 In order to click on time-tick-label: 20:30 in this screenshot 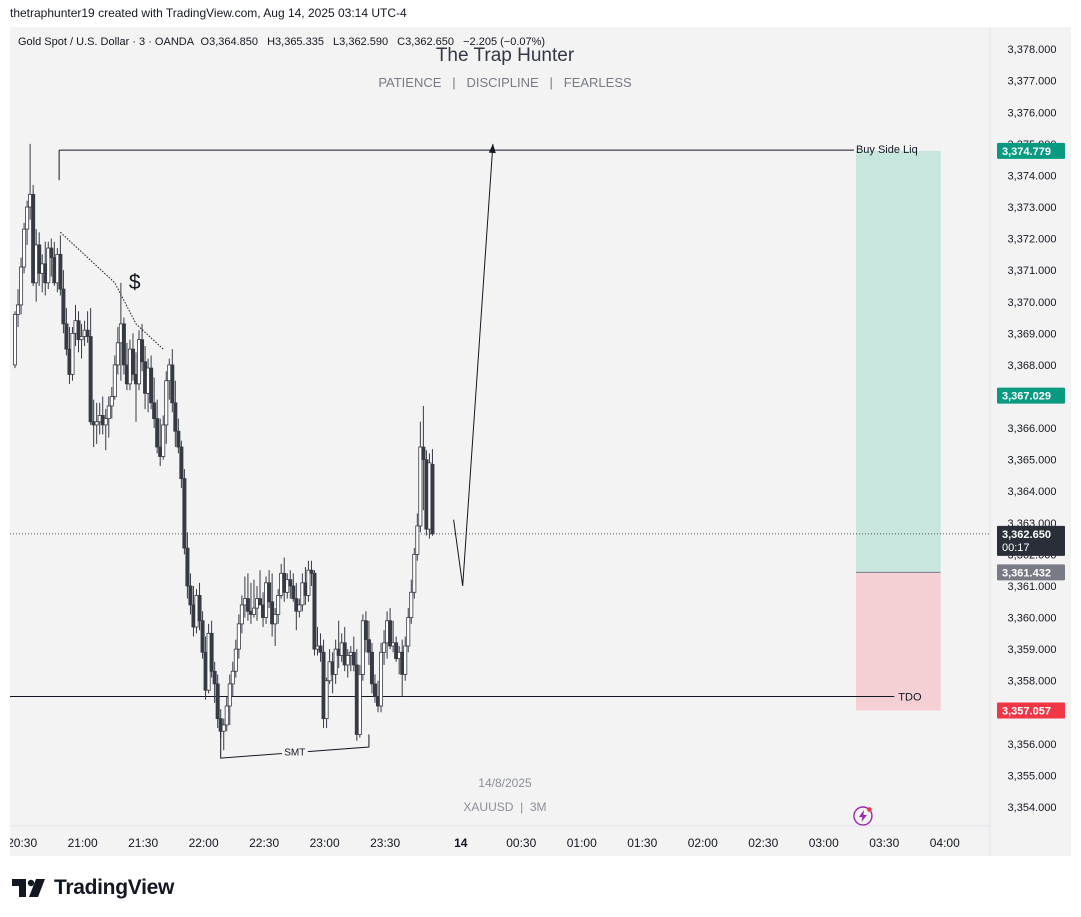, I will do `click(23, 843)`.